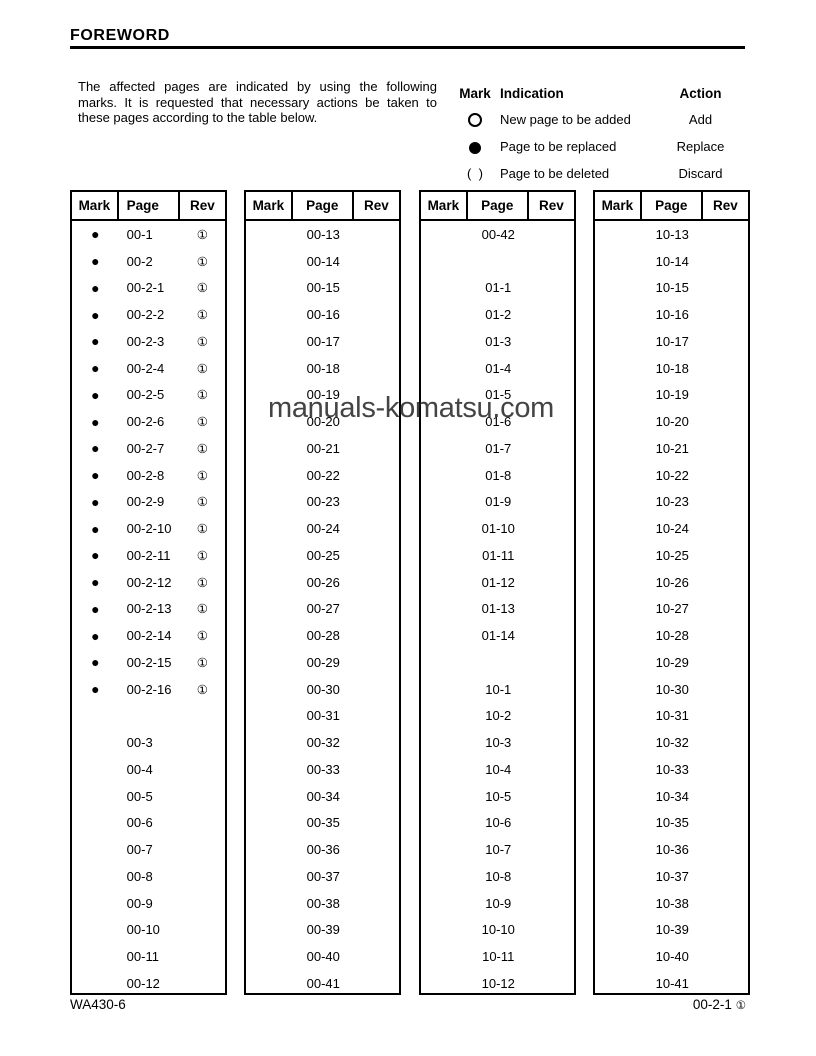 The width and height of the screenshot is (816, 1056). I want to click on row-page: 10-14, so click(672, 261).